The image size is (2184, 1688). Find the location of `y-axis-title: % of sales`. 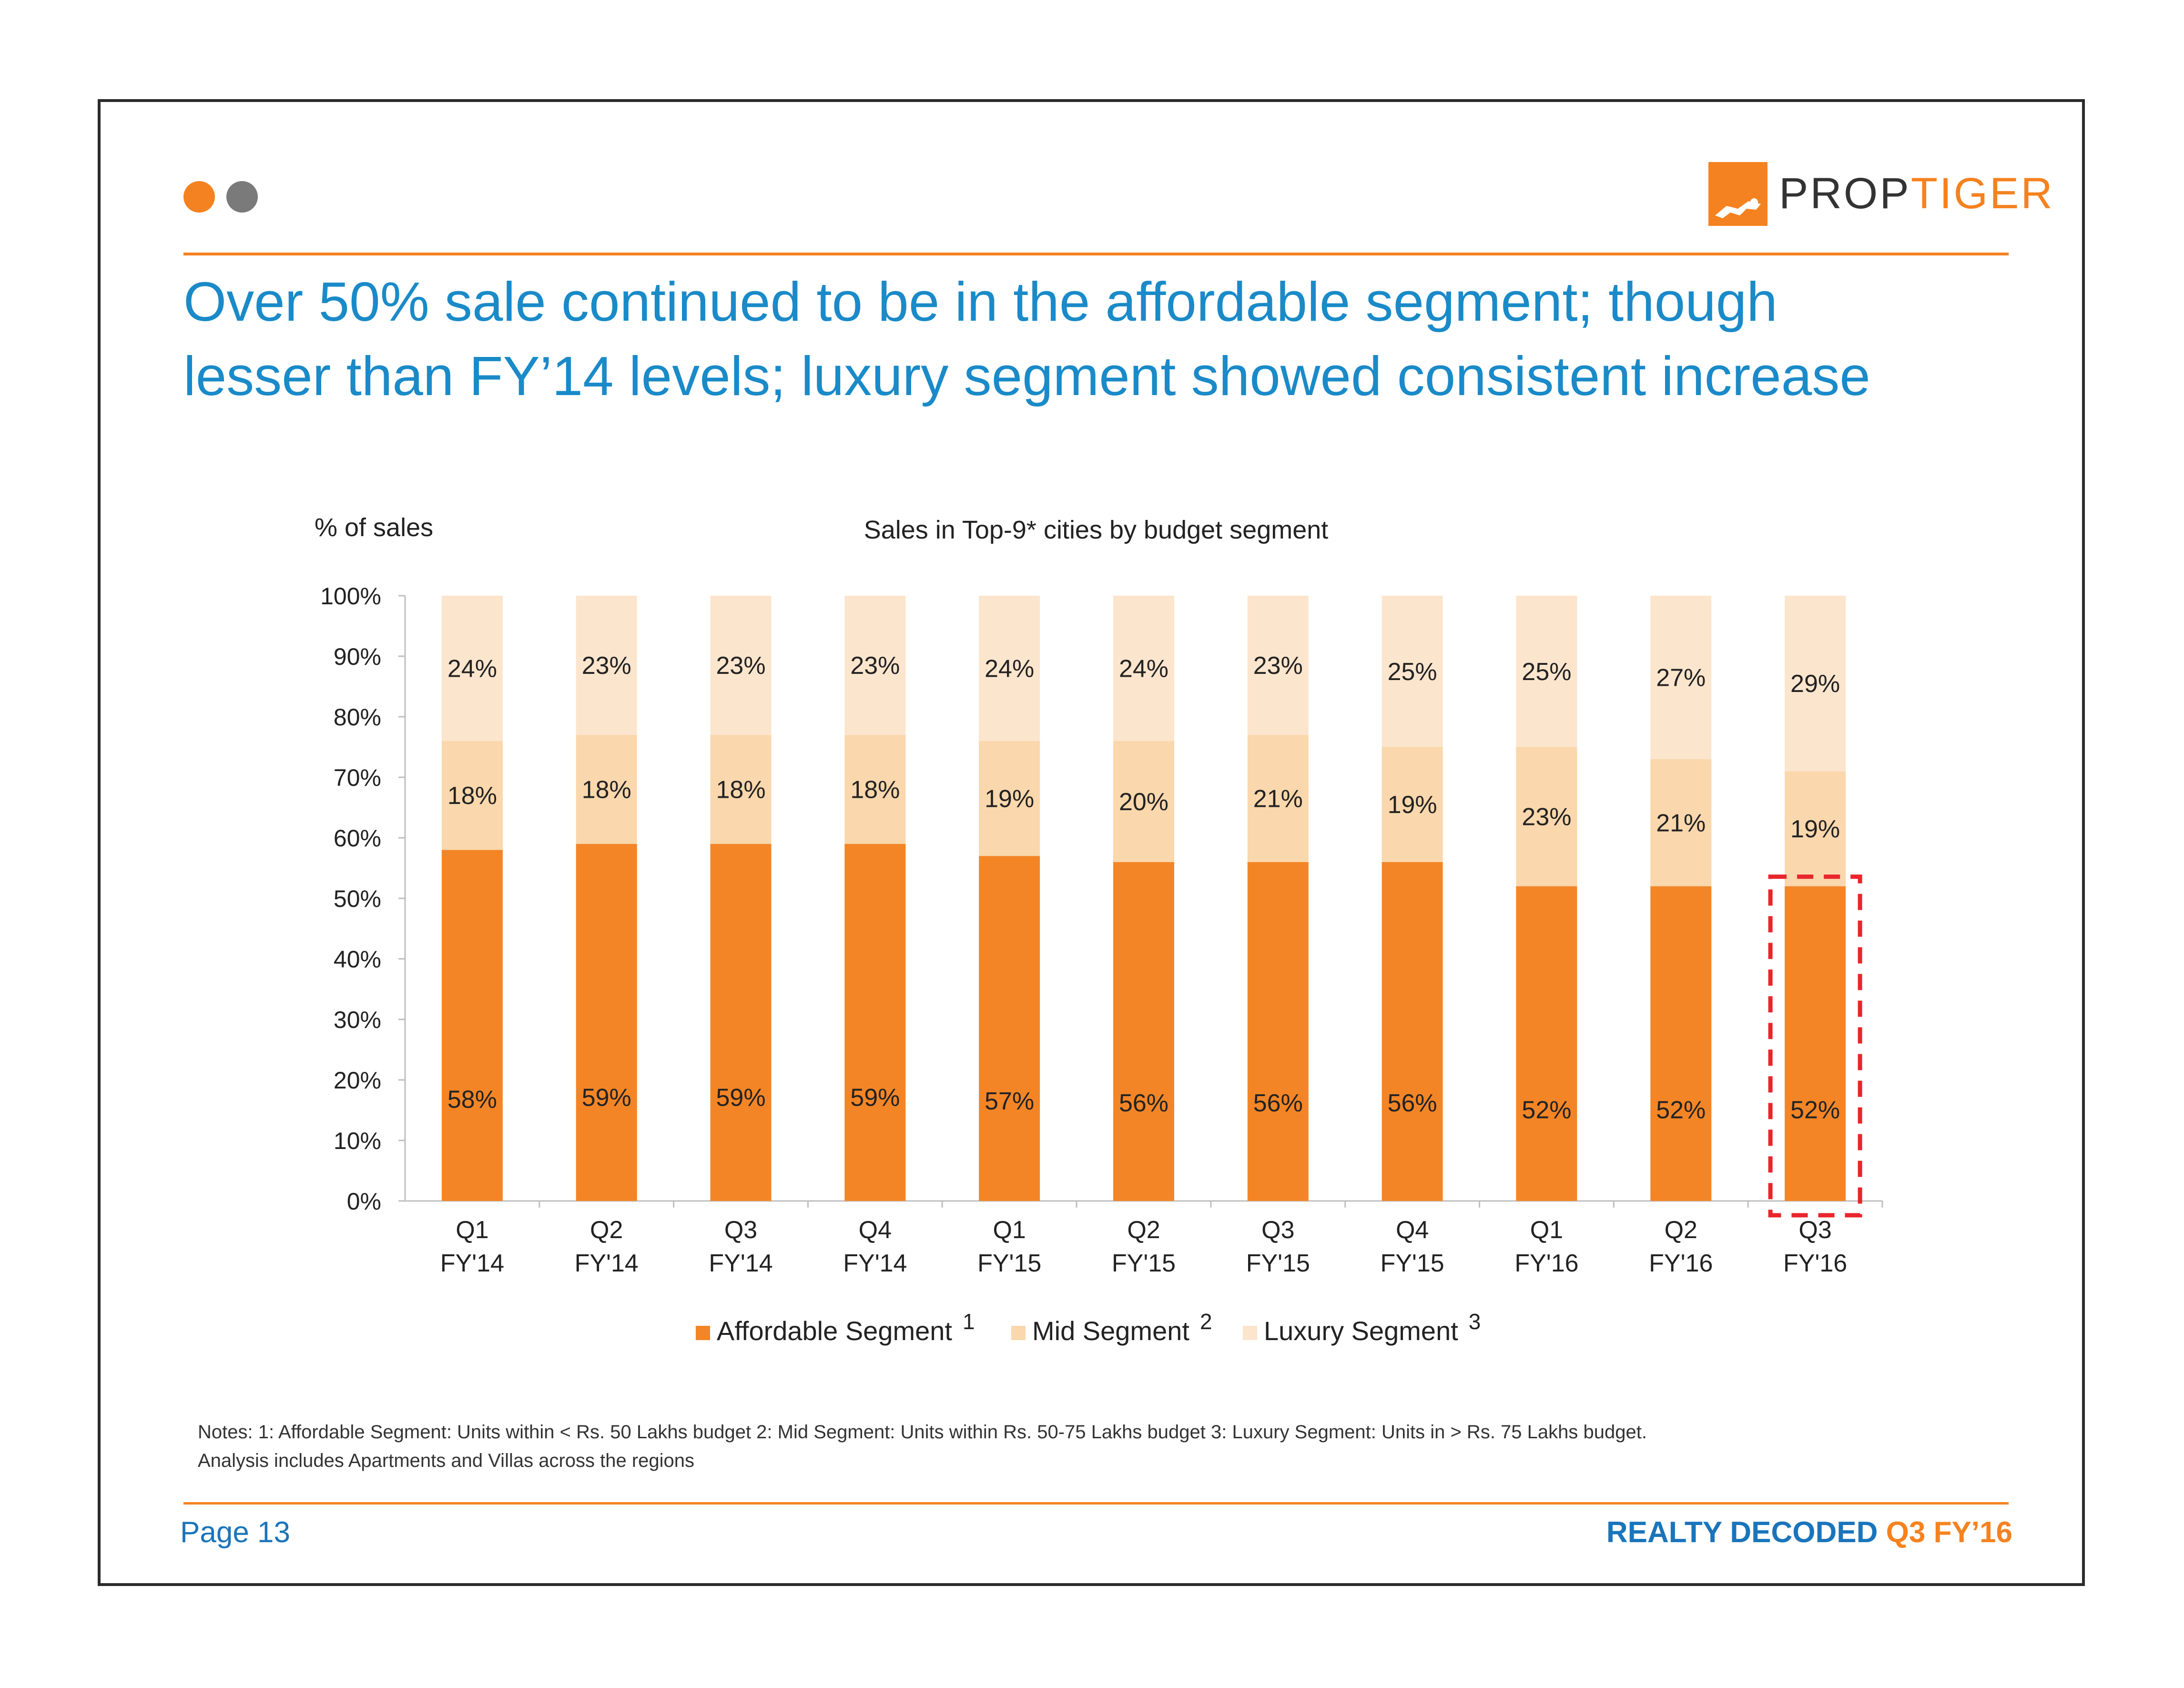

y-axis-title: % of sales is located at coordinates (374, 527).